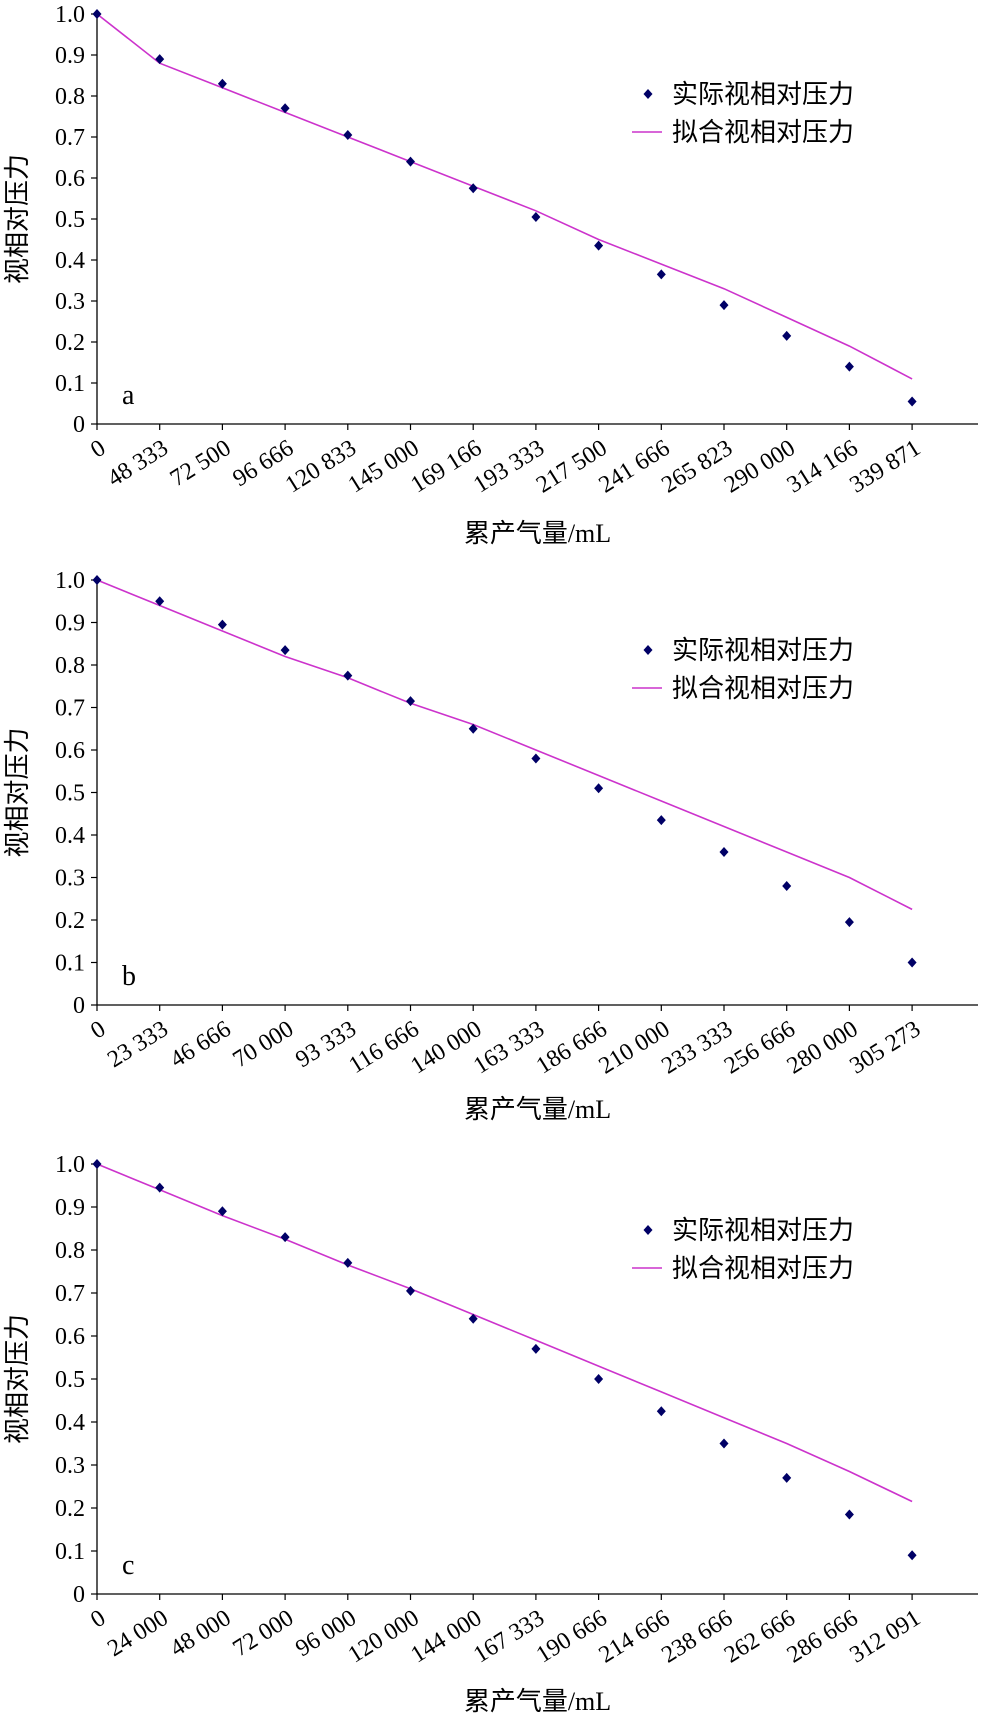 The image size is (983, 1720). What do you see at coordinates (446, 466) in the screenshot?
I see `x-tick-label: 169 166` at bounding box center [446, 466].